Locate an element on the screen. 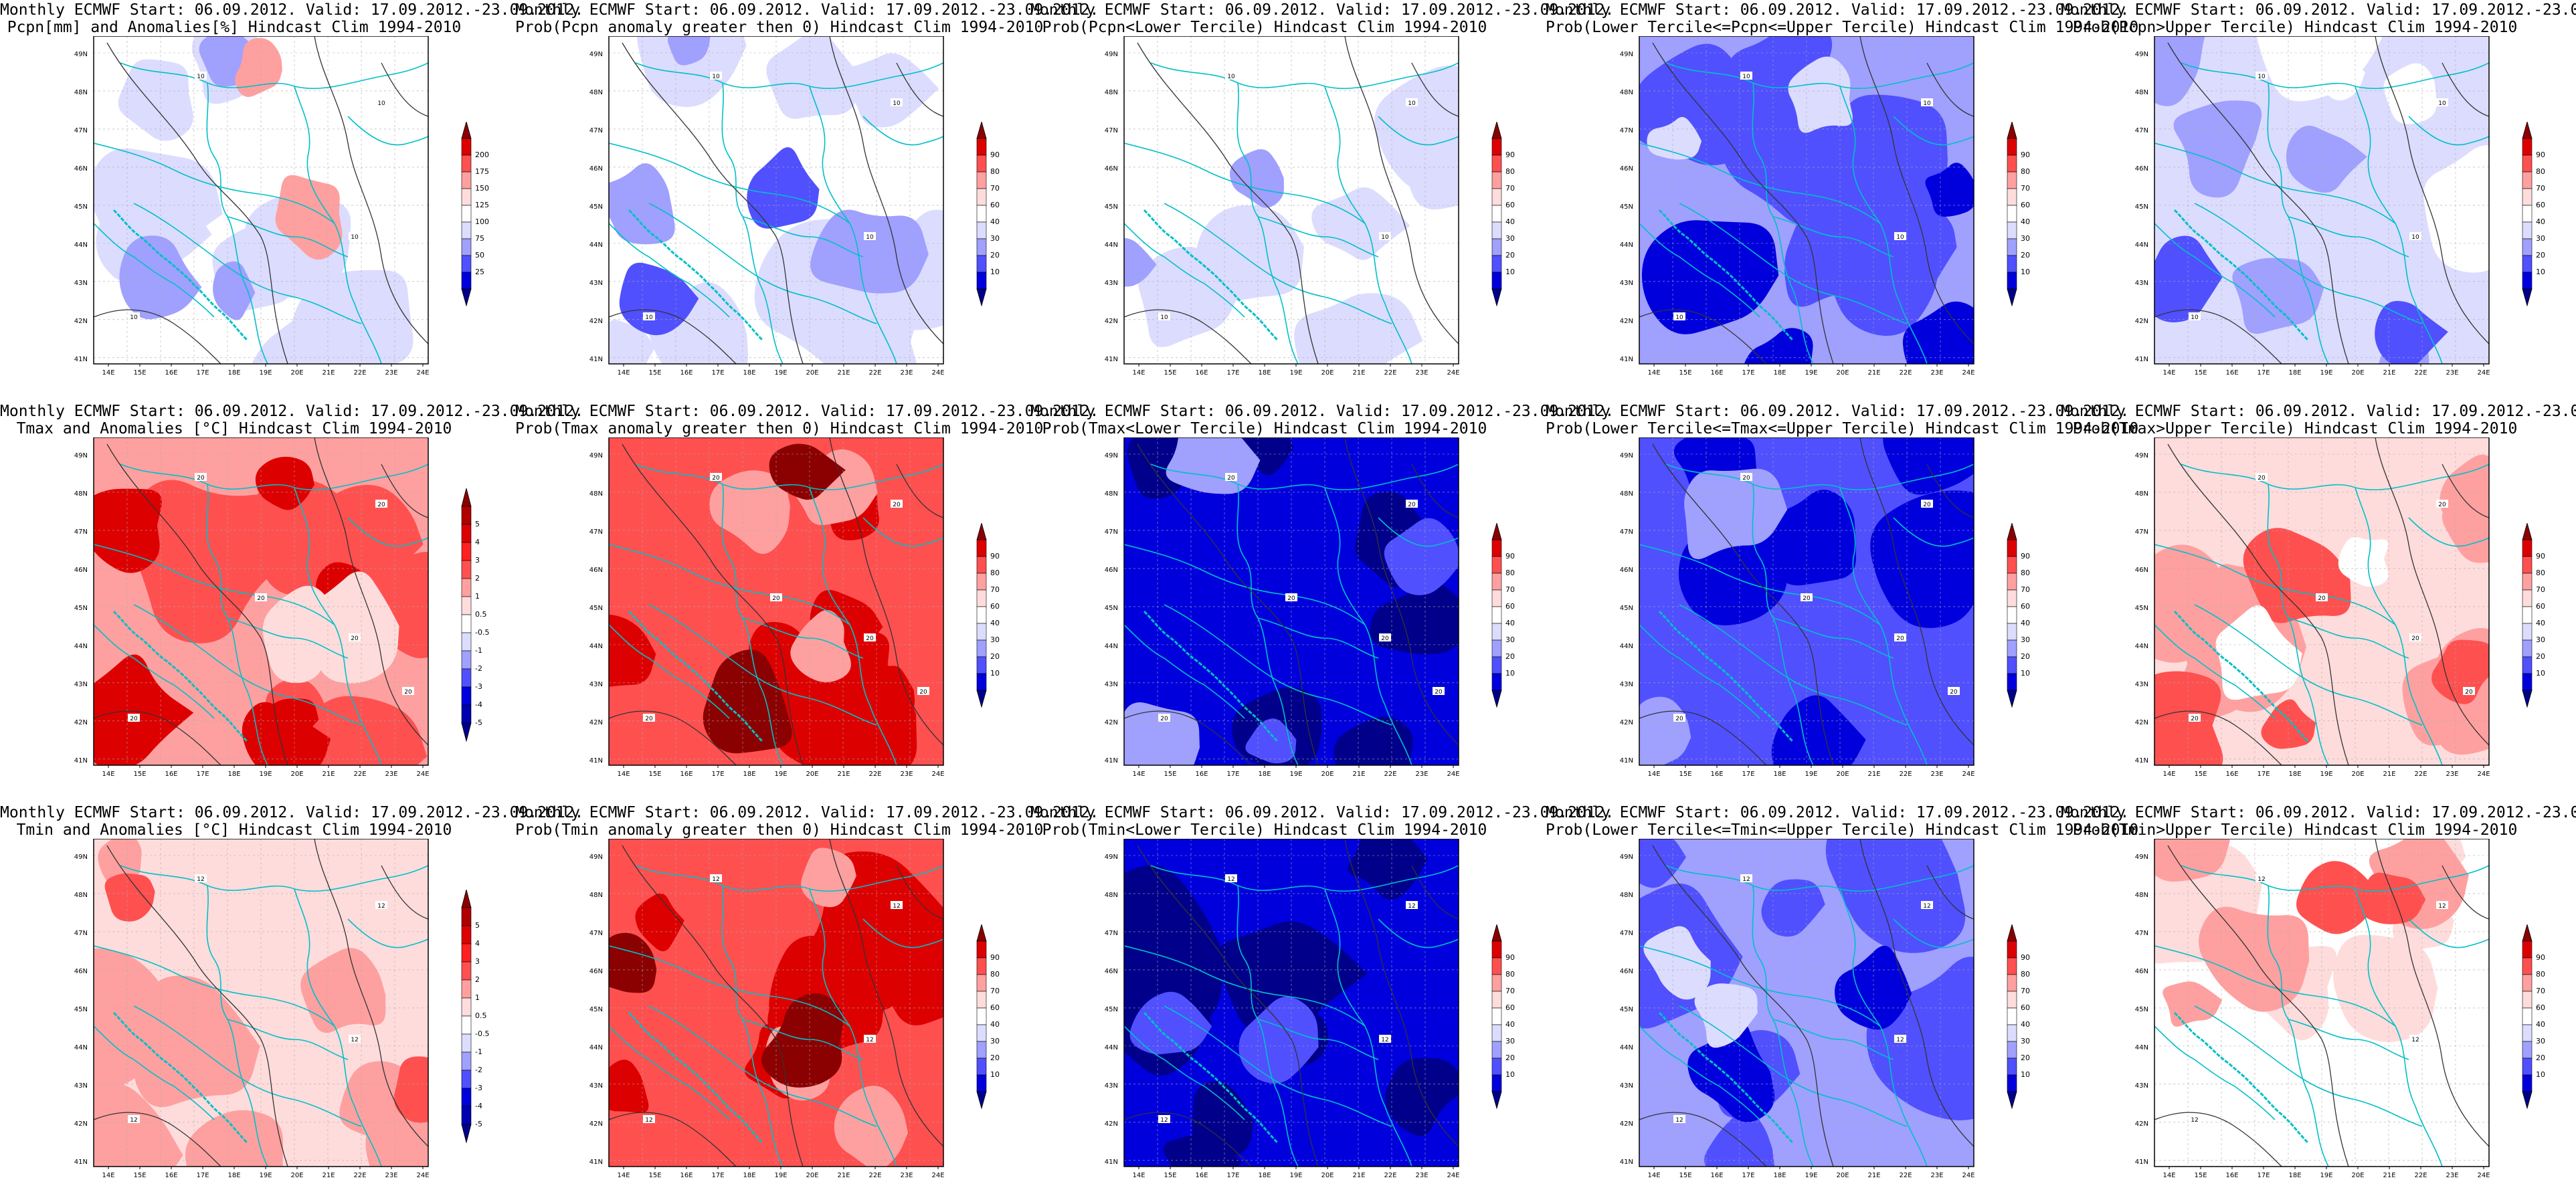  lon-tick-label: 14E is located at coordinates (623, 373).